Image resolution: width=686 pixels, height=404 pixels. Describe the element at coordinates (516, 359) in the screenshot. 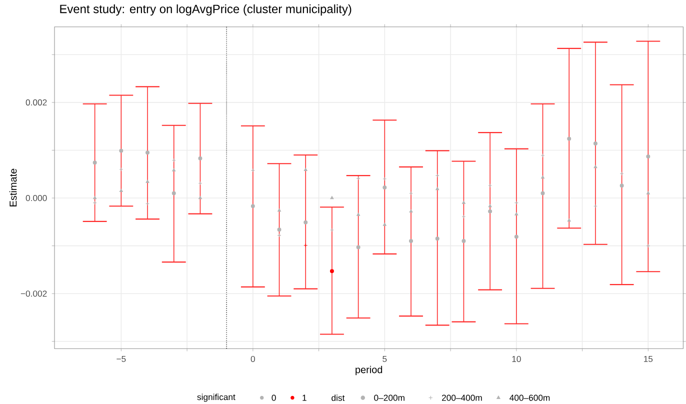

I see `x-tick-label: 10` at that location.